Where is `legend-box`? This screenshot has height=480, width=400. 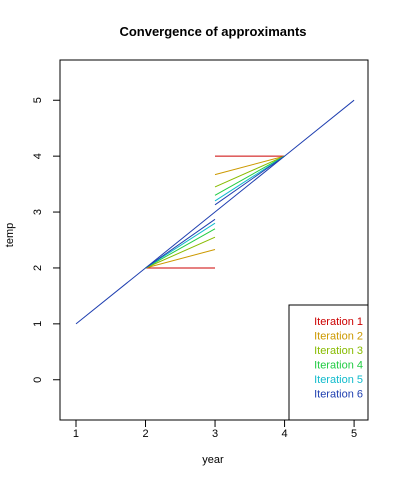
legend-box is located at coordinates (328, 362).